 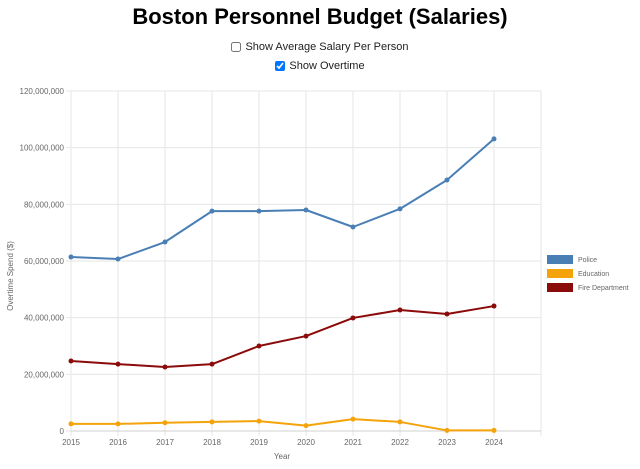 I want to click on y-tick-label: 60,000,000, so click(x=44, y=261).